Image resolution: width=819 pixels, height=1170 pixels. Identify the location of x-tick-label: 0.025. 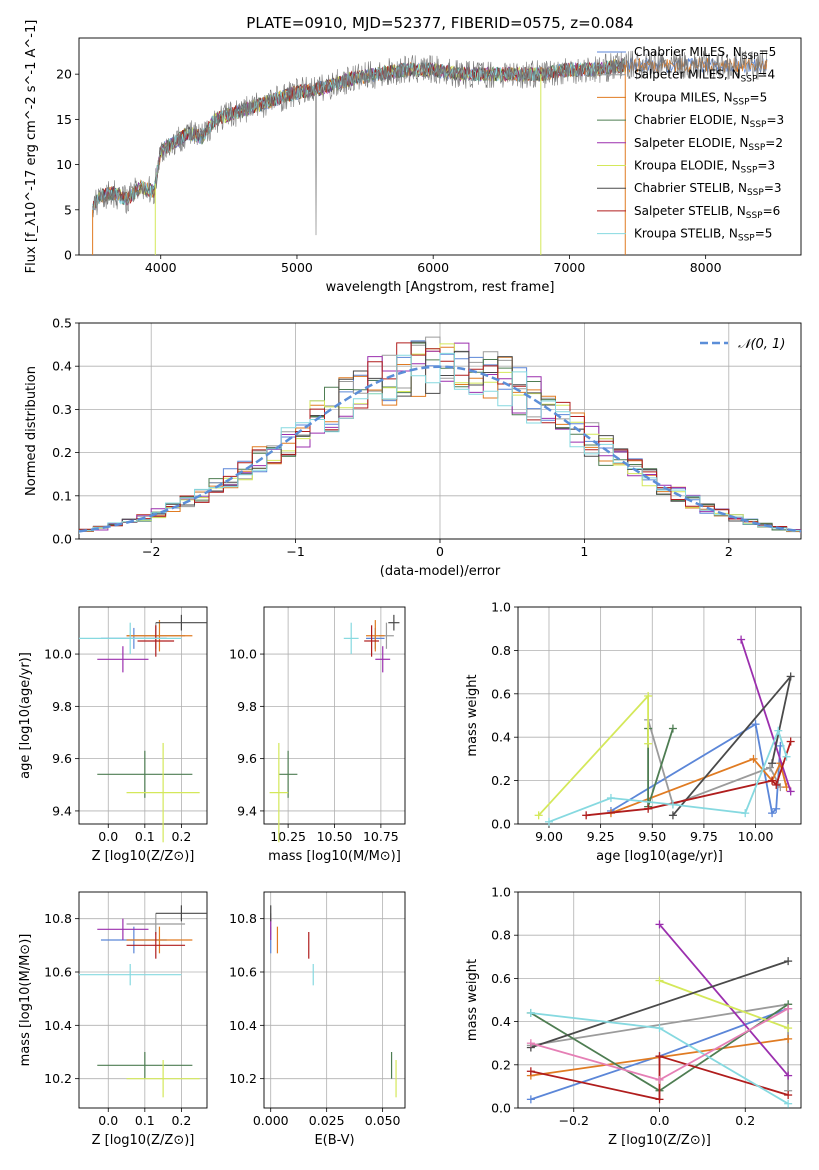
(327, 1120).